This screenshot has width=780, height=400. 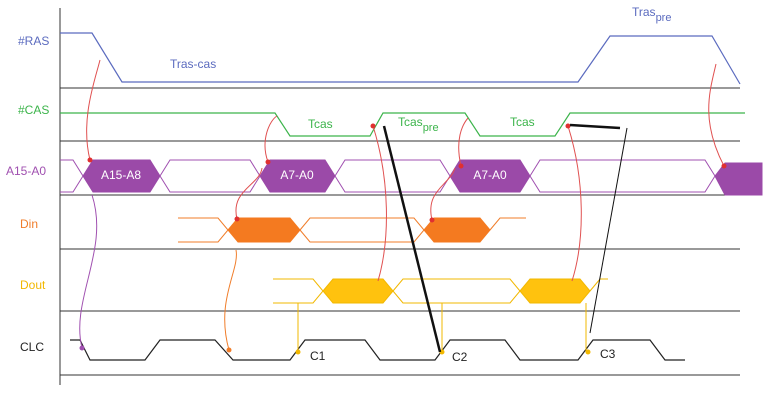 What do you see at coordinates (33, 285) in the screenshot?
I see `signal-label: Dout` at bounding box center [33, 285].